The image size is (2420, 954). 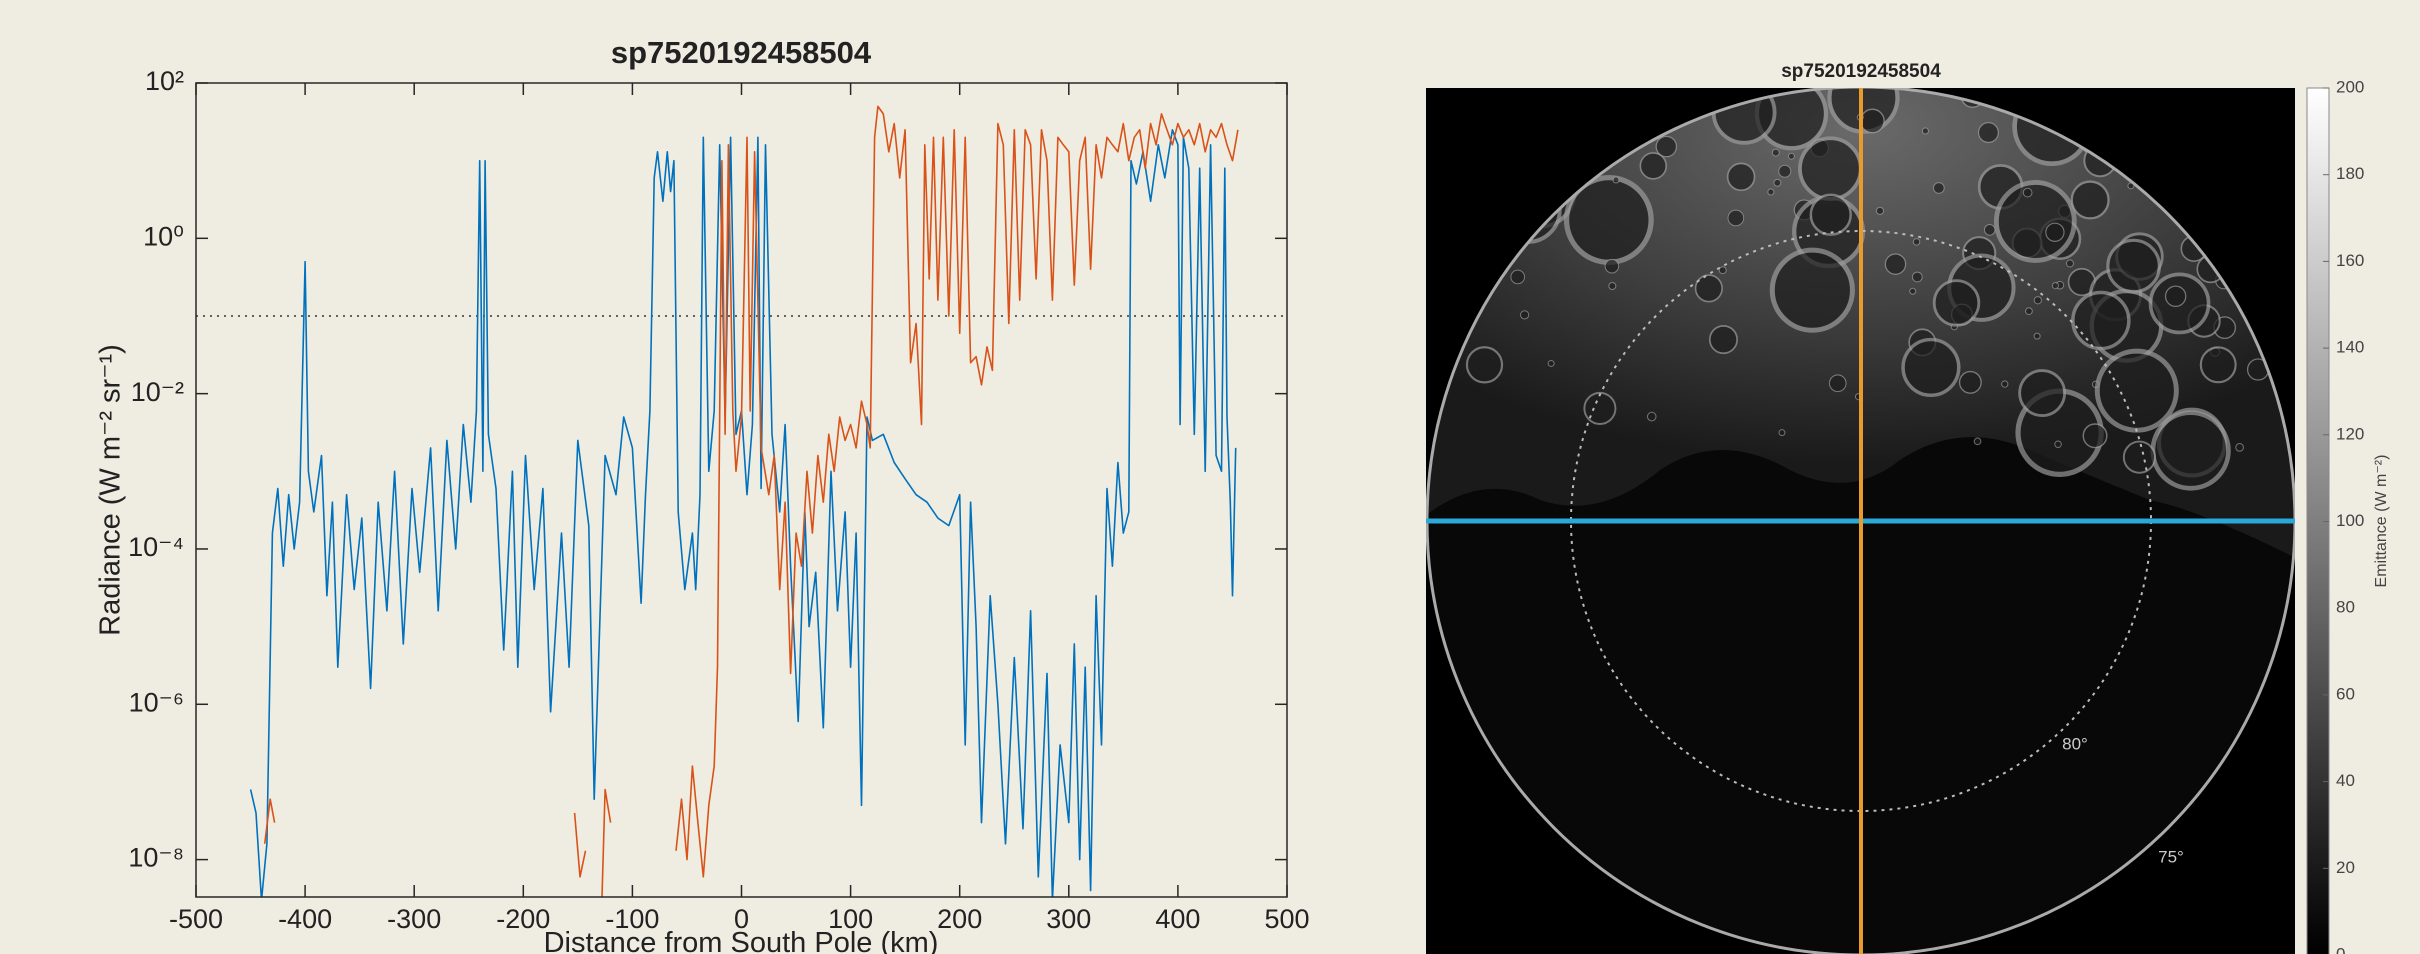 What do you see at coordinates (2350, 260) in the screenshot?
I see `colorbar-tick-label: 160` at bounding box center [2350, 260].